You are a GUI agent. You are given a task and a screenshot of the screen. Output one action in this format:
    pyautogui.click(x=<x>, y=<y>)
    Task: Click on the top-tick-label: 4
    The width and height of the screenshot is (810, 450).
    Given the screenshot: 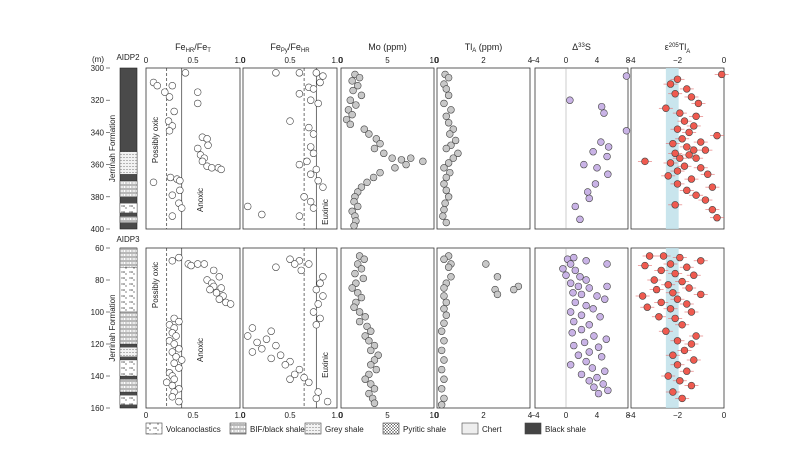 What is the action you would take?
    pyautogui.click(x=530, y=60)
    